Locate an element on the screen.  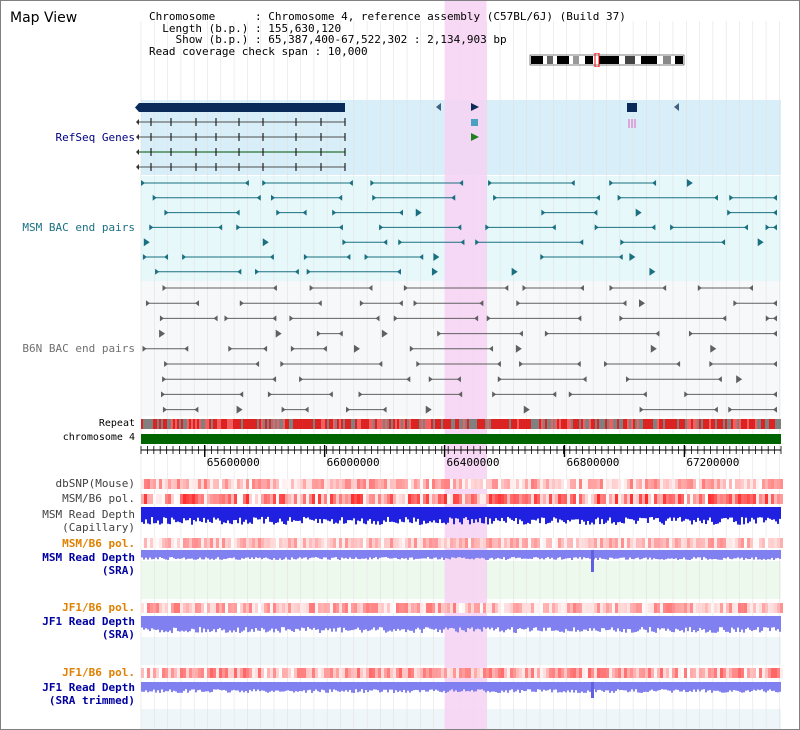
refseq-gene-arrow is located at coordinates (137, 107).